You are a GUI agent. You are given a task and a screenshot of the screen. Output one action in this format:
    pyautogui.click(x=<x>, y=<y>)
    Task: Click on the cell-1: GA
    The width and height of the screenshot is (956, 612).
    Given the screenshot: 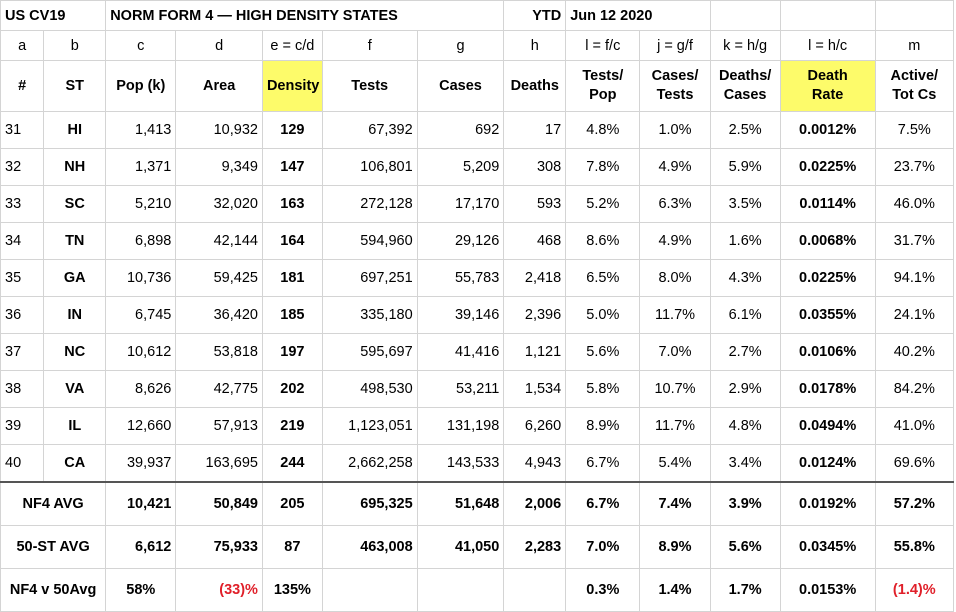 What is the action you would take?
    pyautogui.click(x=75, y=278)
    